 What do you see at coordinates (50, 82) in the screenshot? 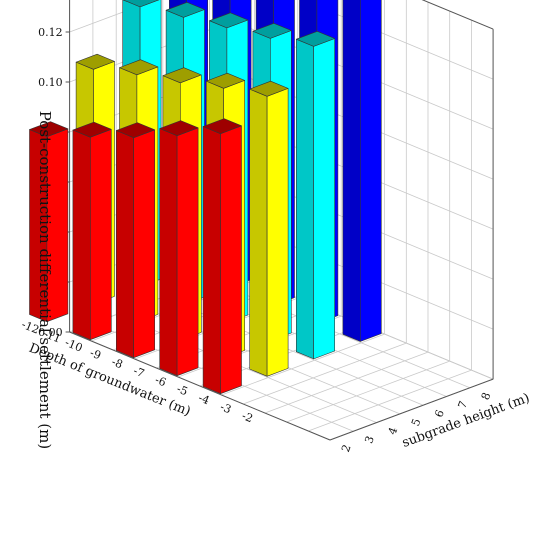
I see `z-tick-label: 0.10` at bounding box center [50, 82].